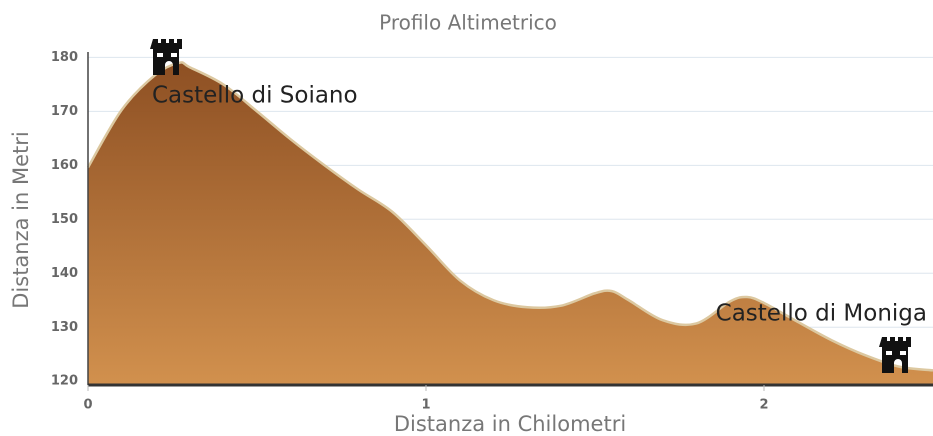 The image size is (933, 436). I want to click on x-tick-label: 2, so click(763, 405).